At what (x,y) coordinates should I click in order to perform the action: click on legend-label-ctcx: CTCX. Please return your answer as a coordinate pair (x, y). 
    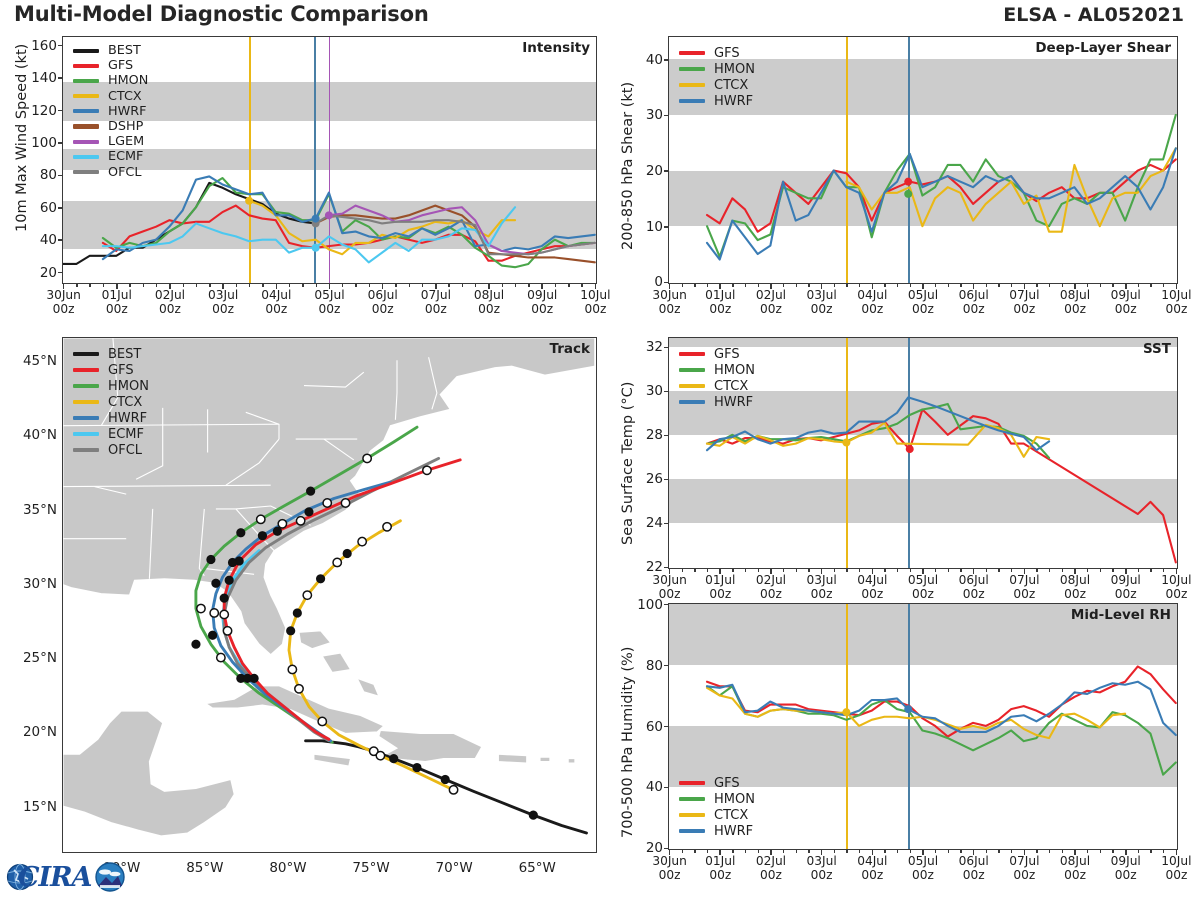
    Looking at the image, I should click on (731, 85).